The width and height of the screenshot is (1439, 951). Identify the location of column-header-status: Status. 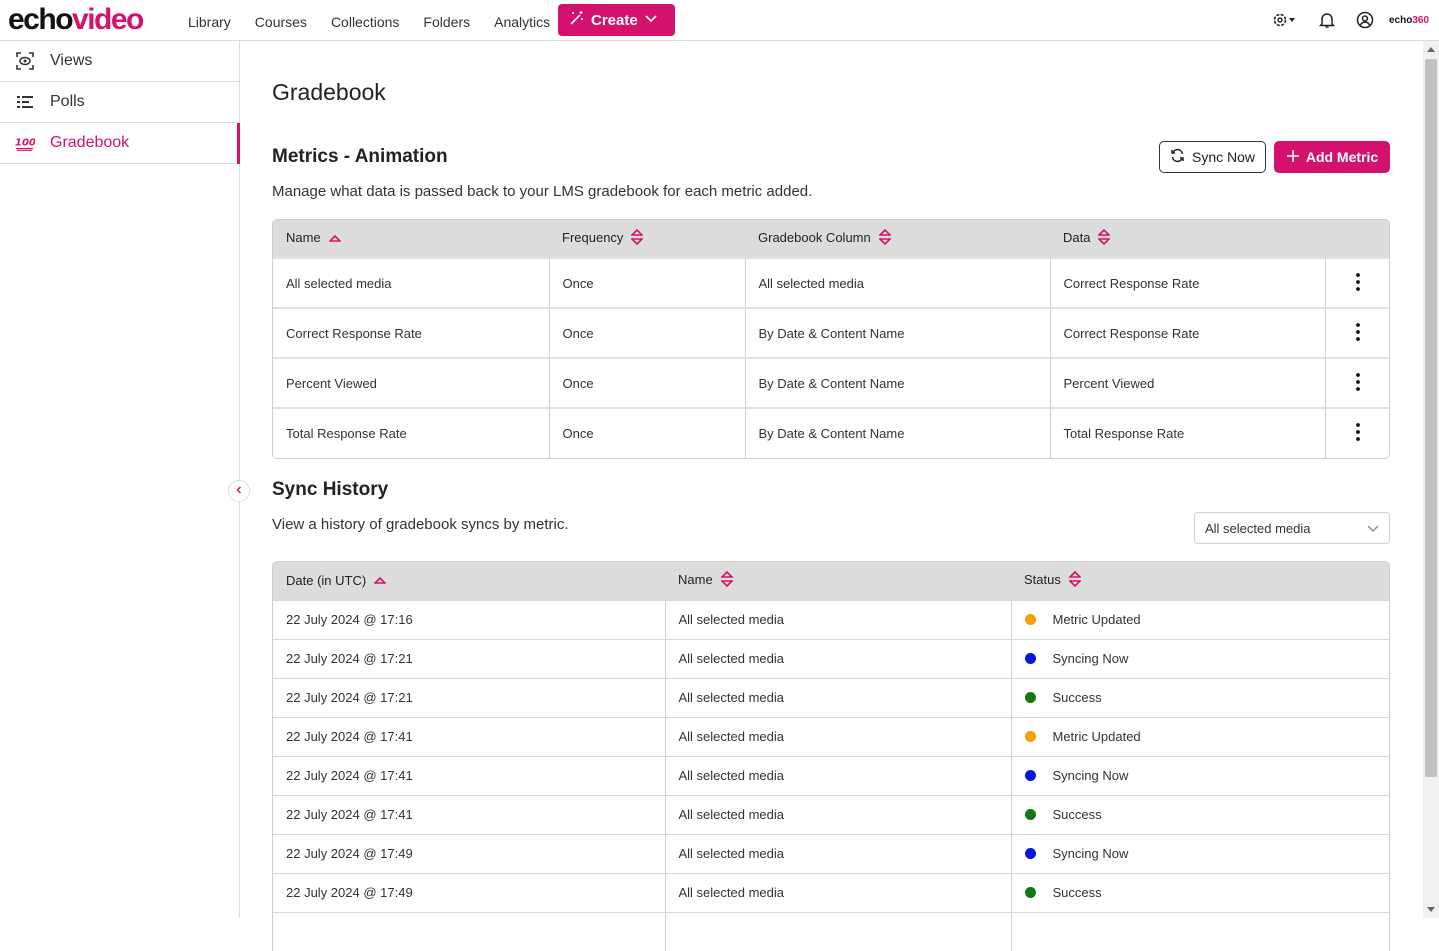
(1200, 581).